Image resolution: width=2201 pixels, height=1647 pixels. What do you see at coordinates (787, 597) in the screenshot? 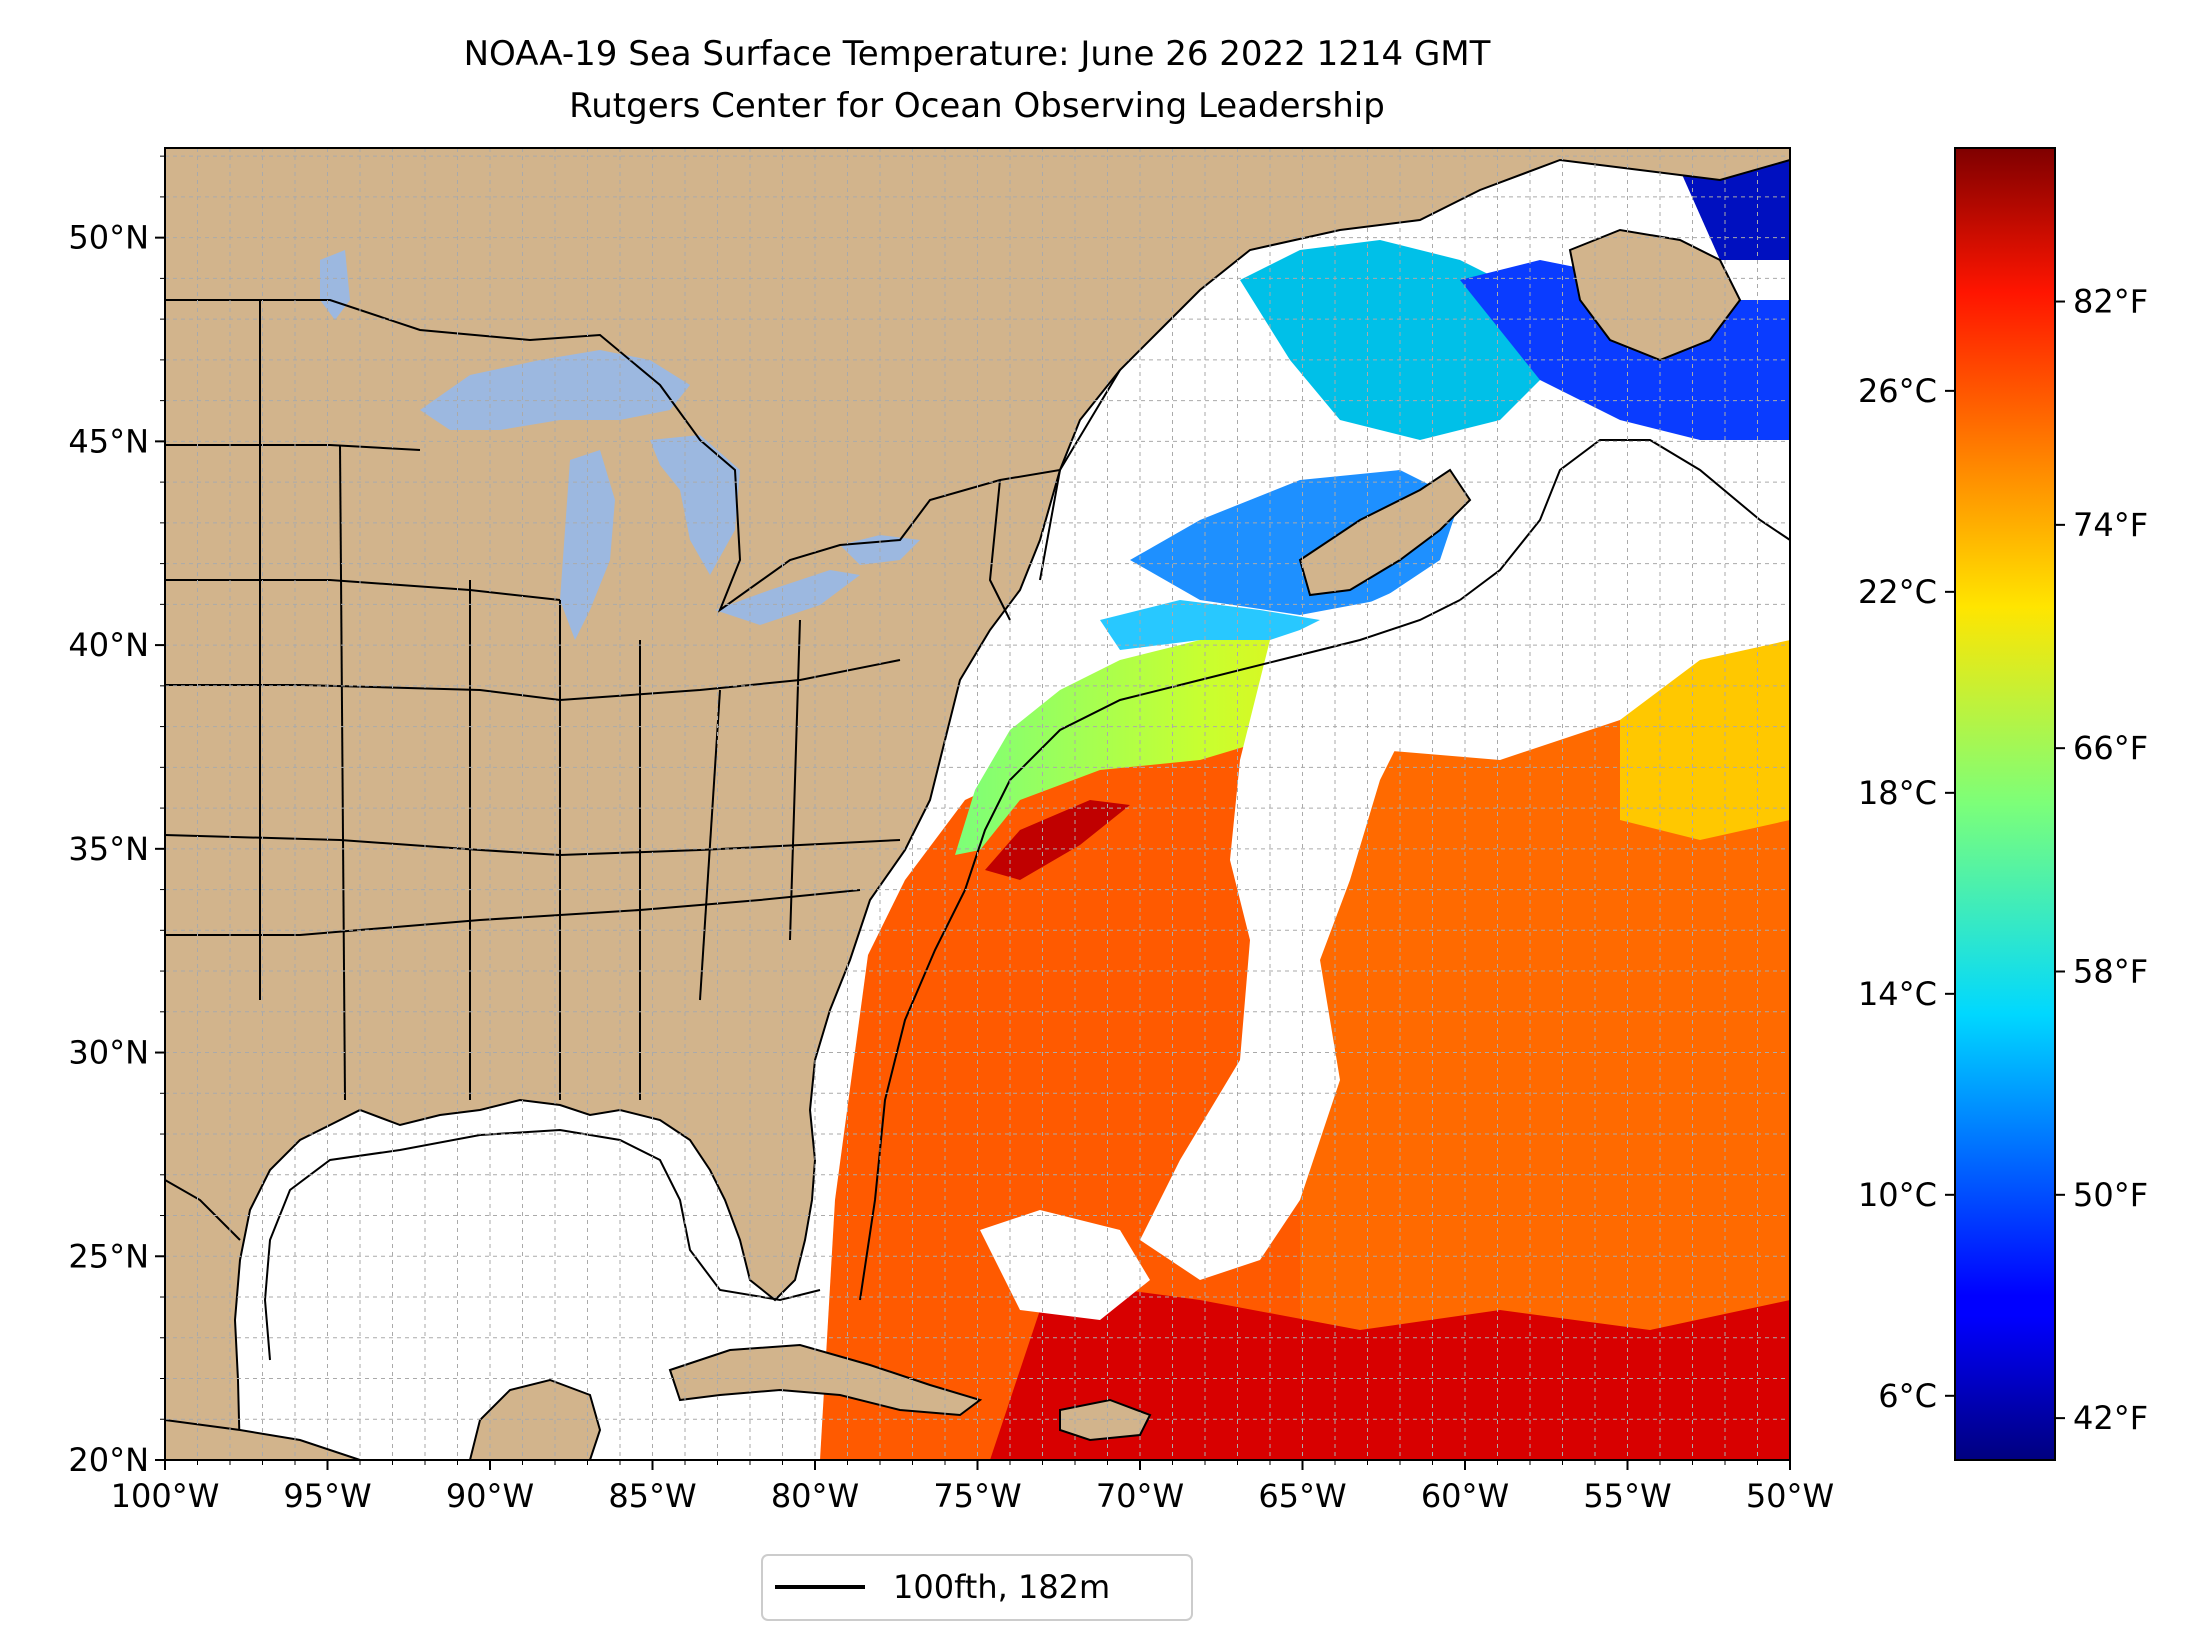
I see `lake-erie` at bounding box center [787, 597].